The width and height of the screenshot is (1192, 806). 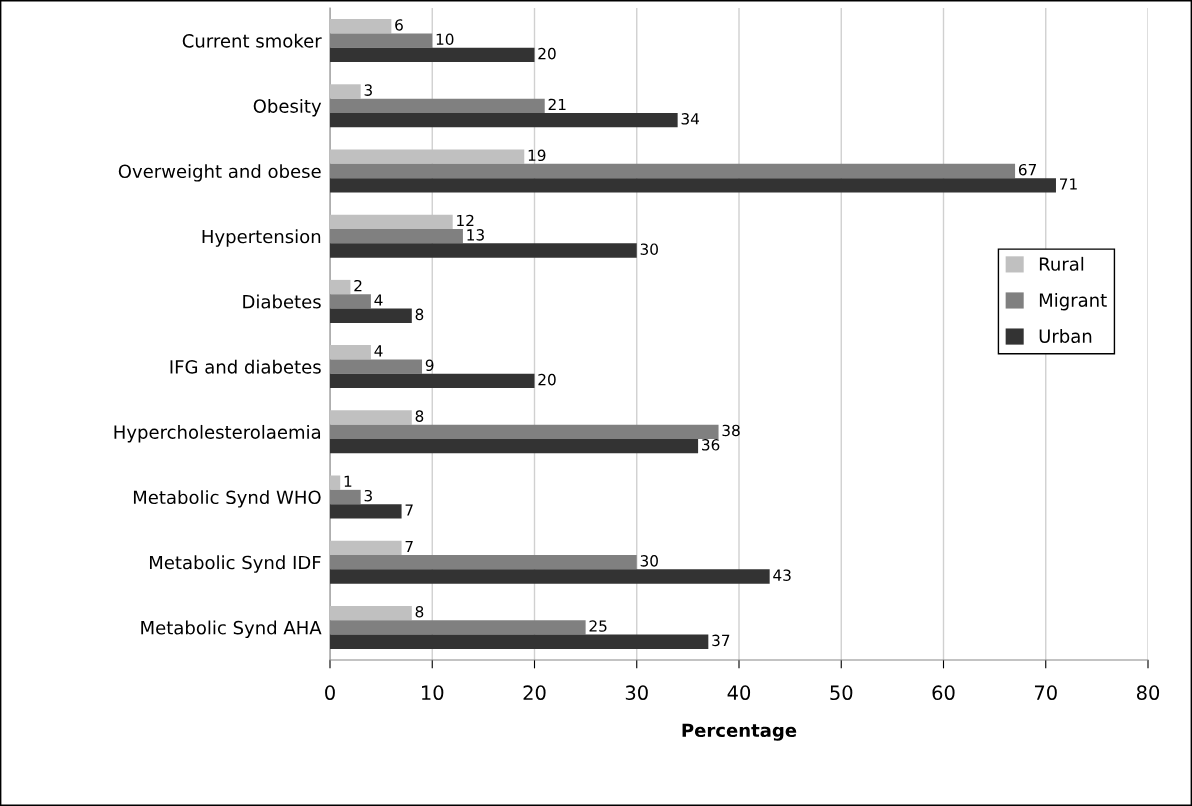 What do you see at coordinates (537, 155) in the screenshot?
I see `data-label: 19` at bounding box center [537, 155].